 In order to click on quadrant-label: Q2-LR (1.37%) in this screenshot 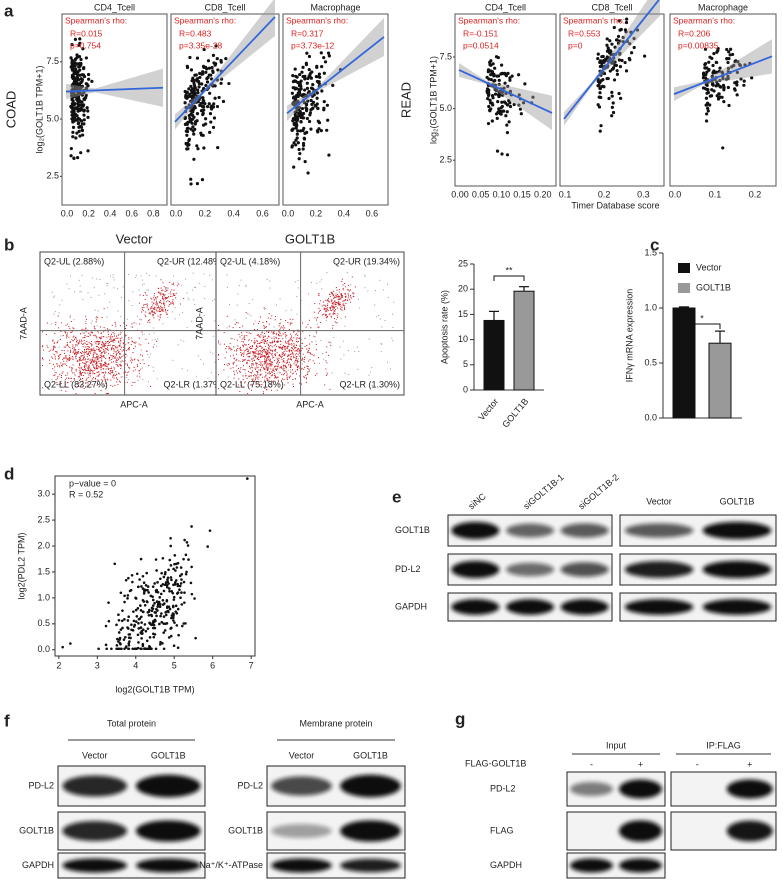, I will do `click(193, 384)`.